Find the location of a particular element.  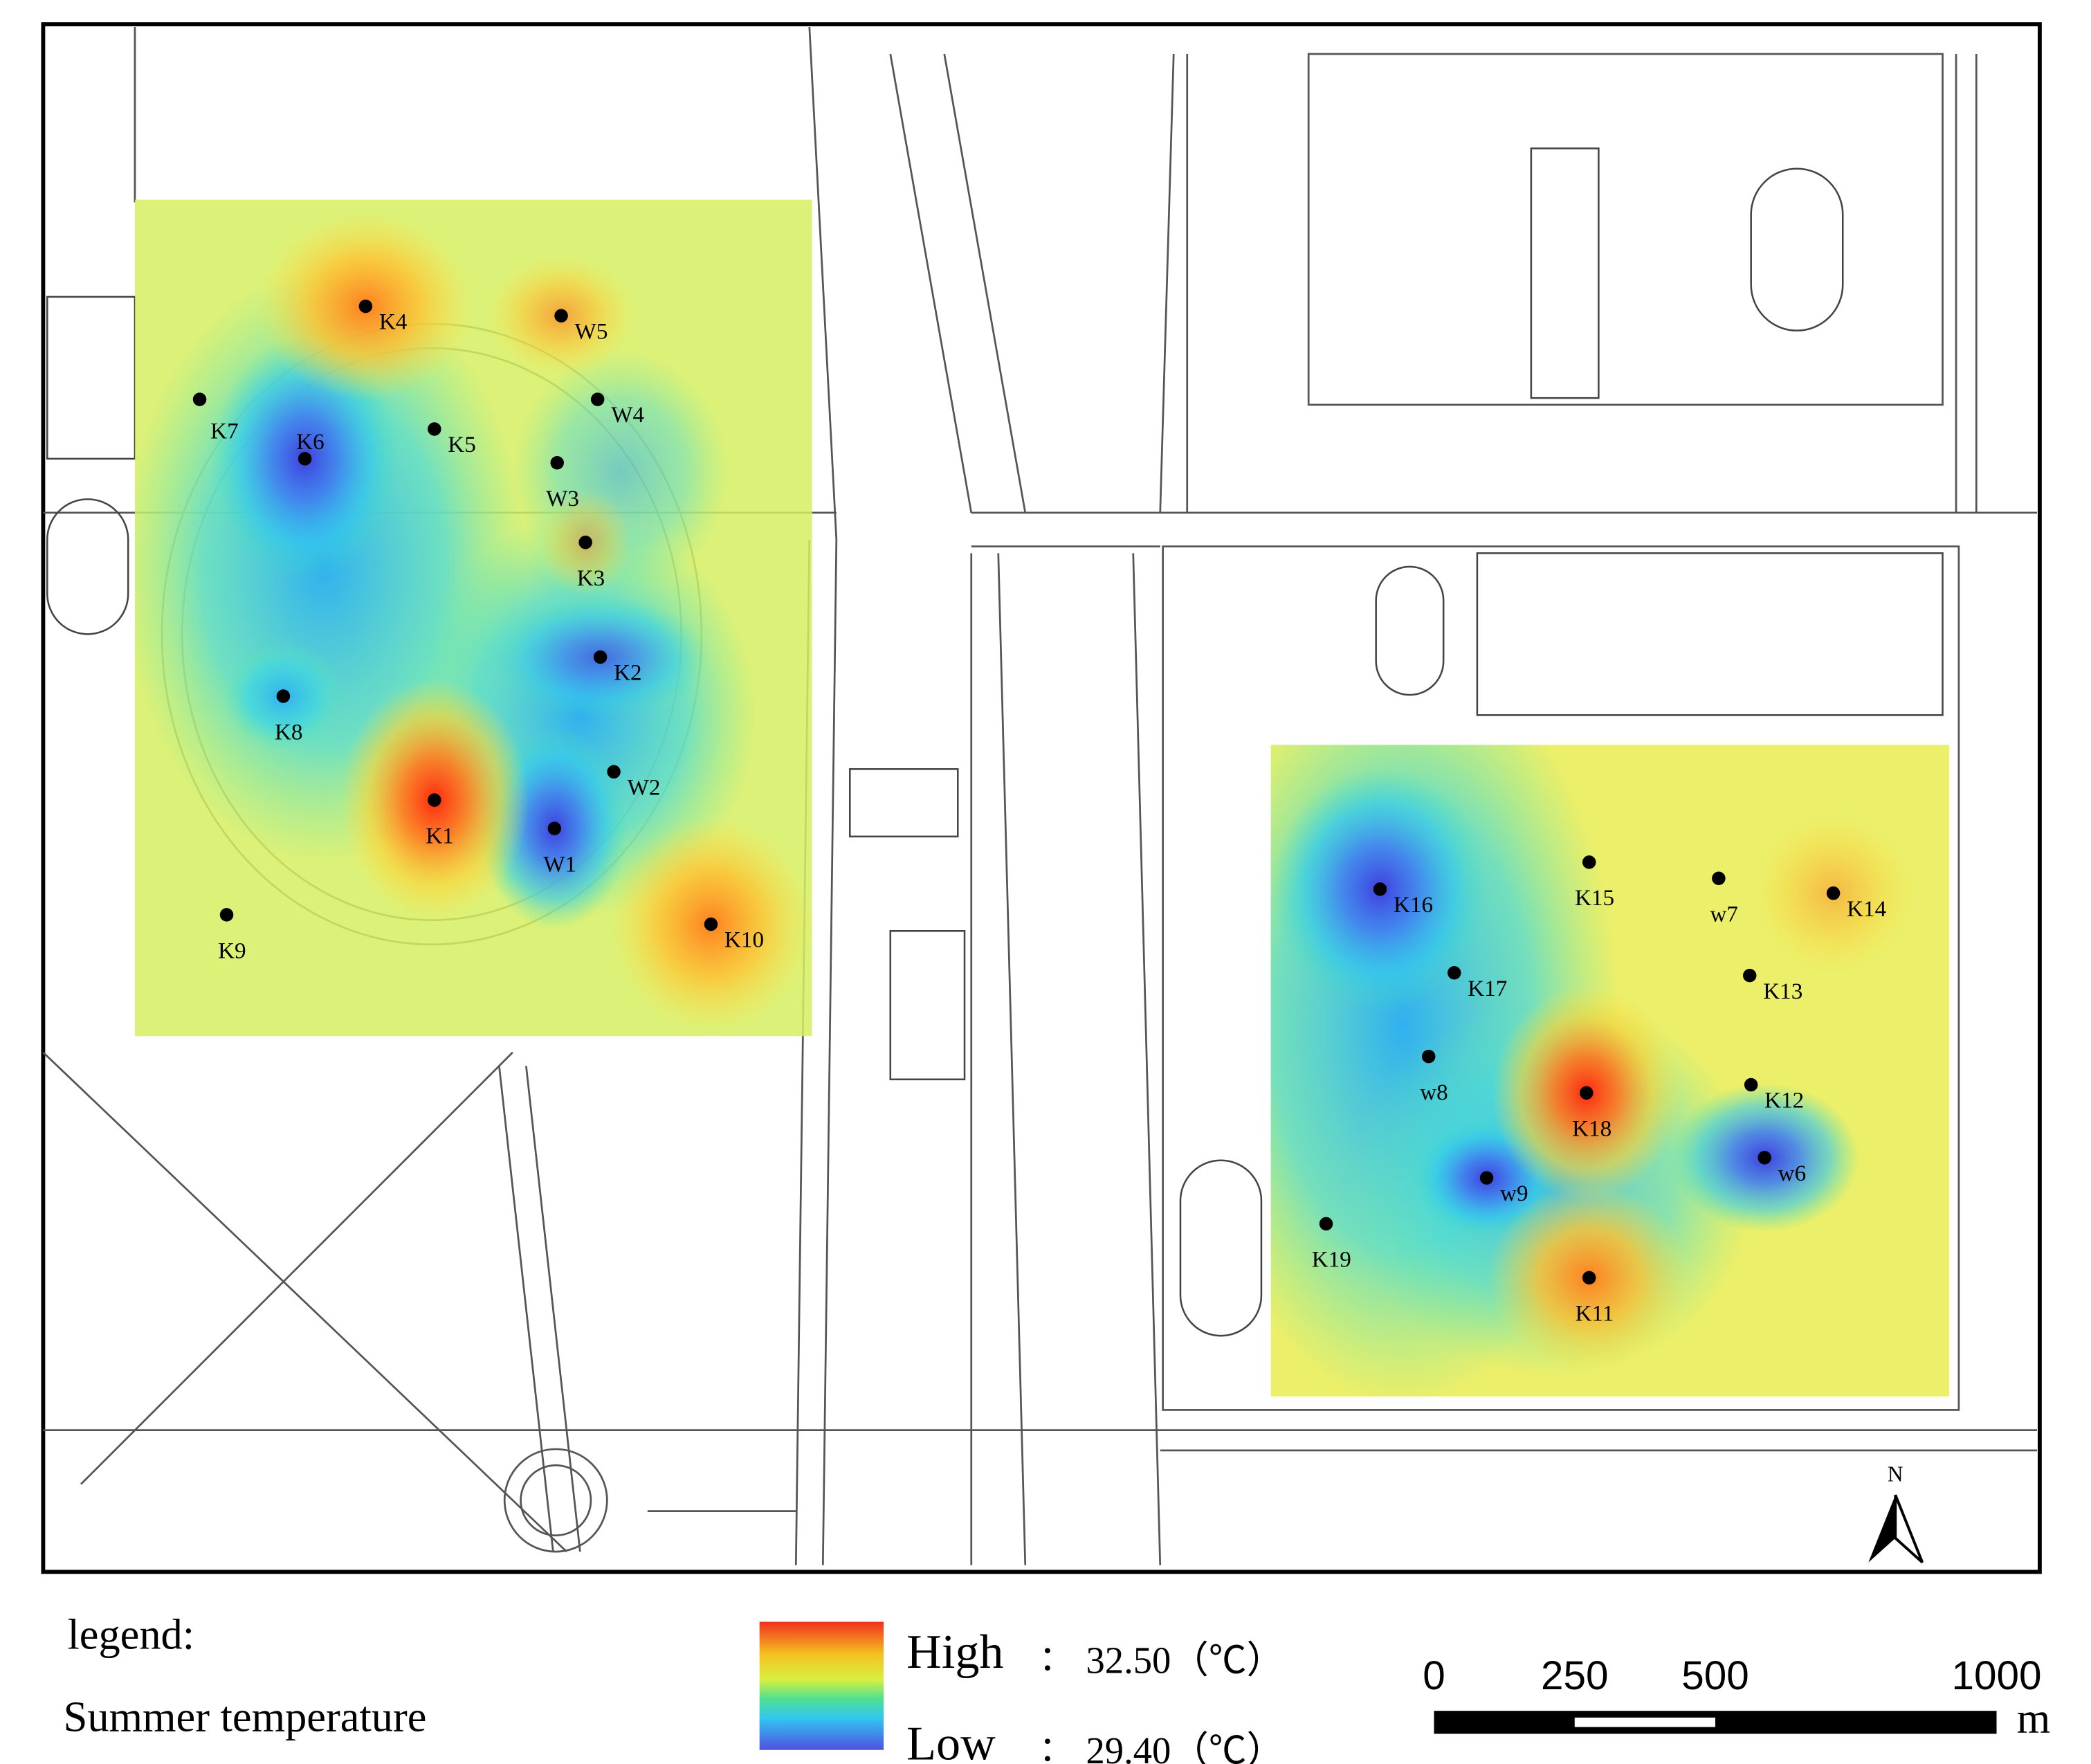

legend-title: legend: is located at coordinates (131, 1634).